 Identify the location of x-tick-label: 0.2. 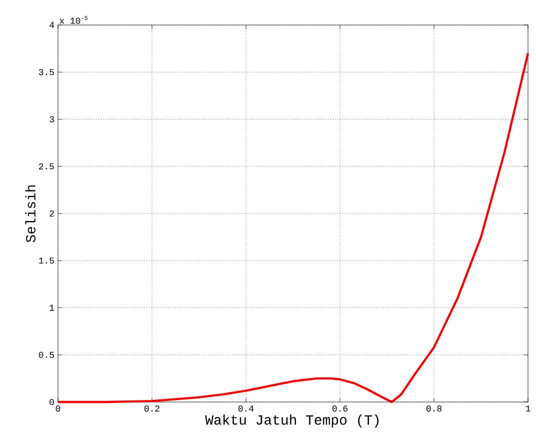
(152, 409).